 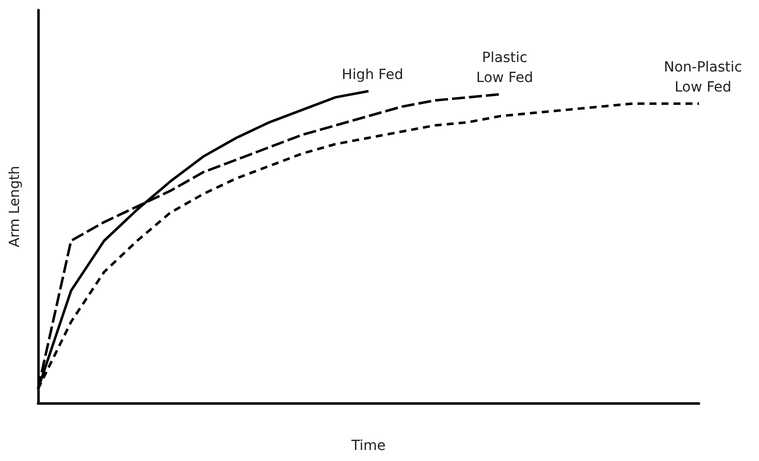 I want to click on x-axis-title: Time, so click(x=368, y=446).